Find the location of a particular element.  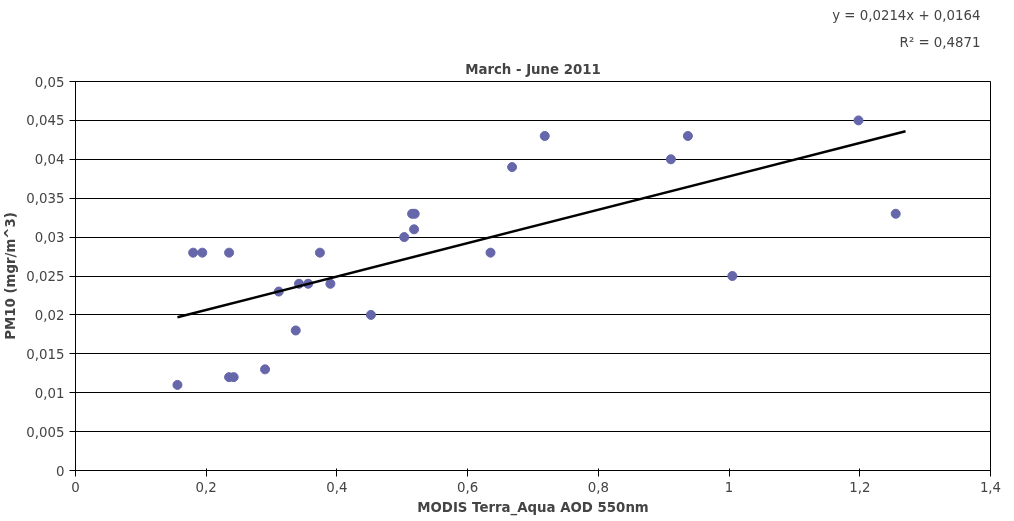

y-tick-label: 0 is located at coordinates (60, 471).